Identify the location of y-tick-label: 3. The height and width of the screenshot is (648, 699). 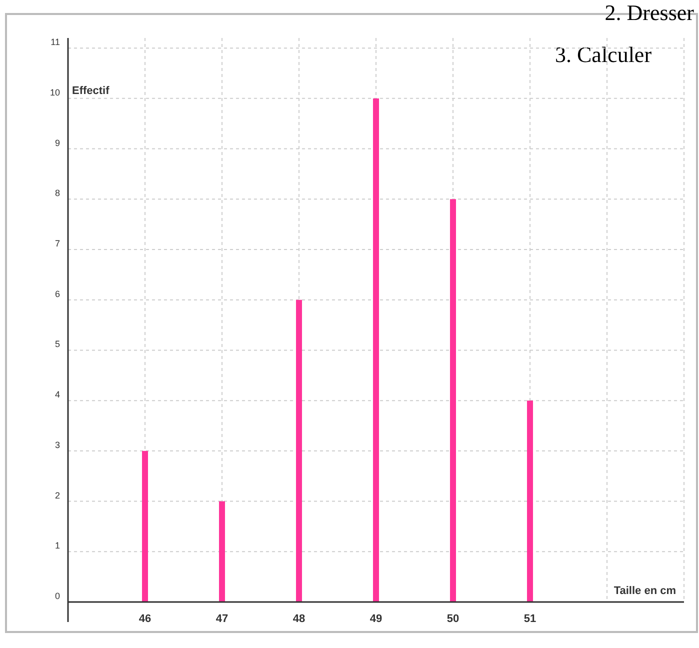
(57, 445).